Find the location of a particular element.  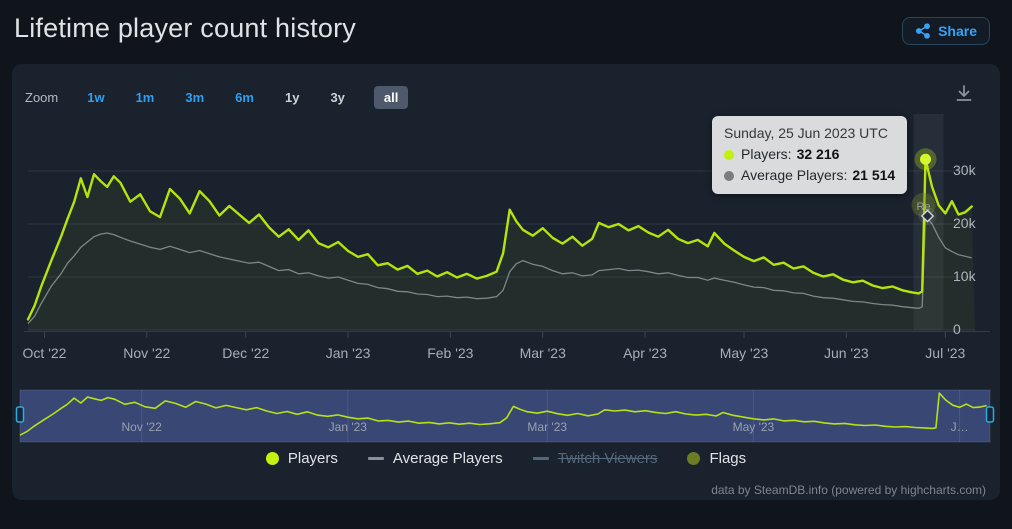

zoom-range-1w: 1w is located at coordinates (96, 97).